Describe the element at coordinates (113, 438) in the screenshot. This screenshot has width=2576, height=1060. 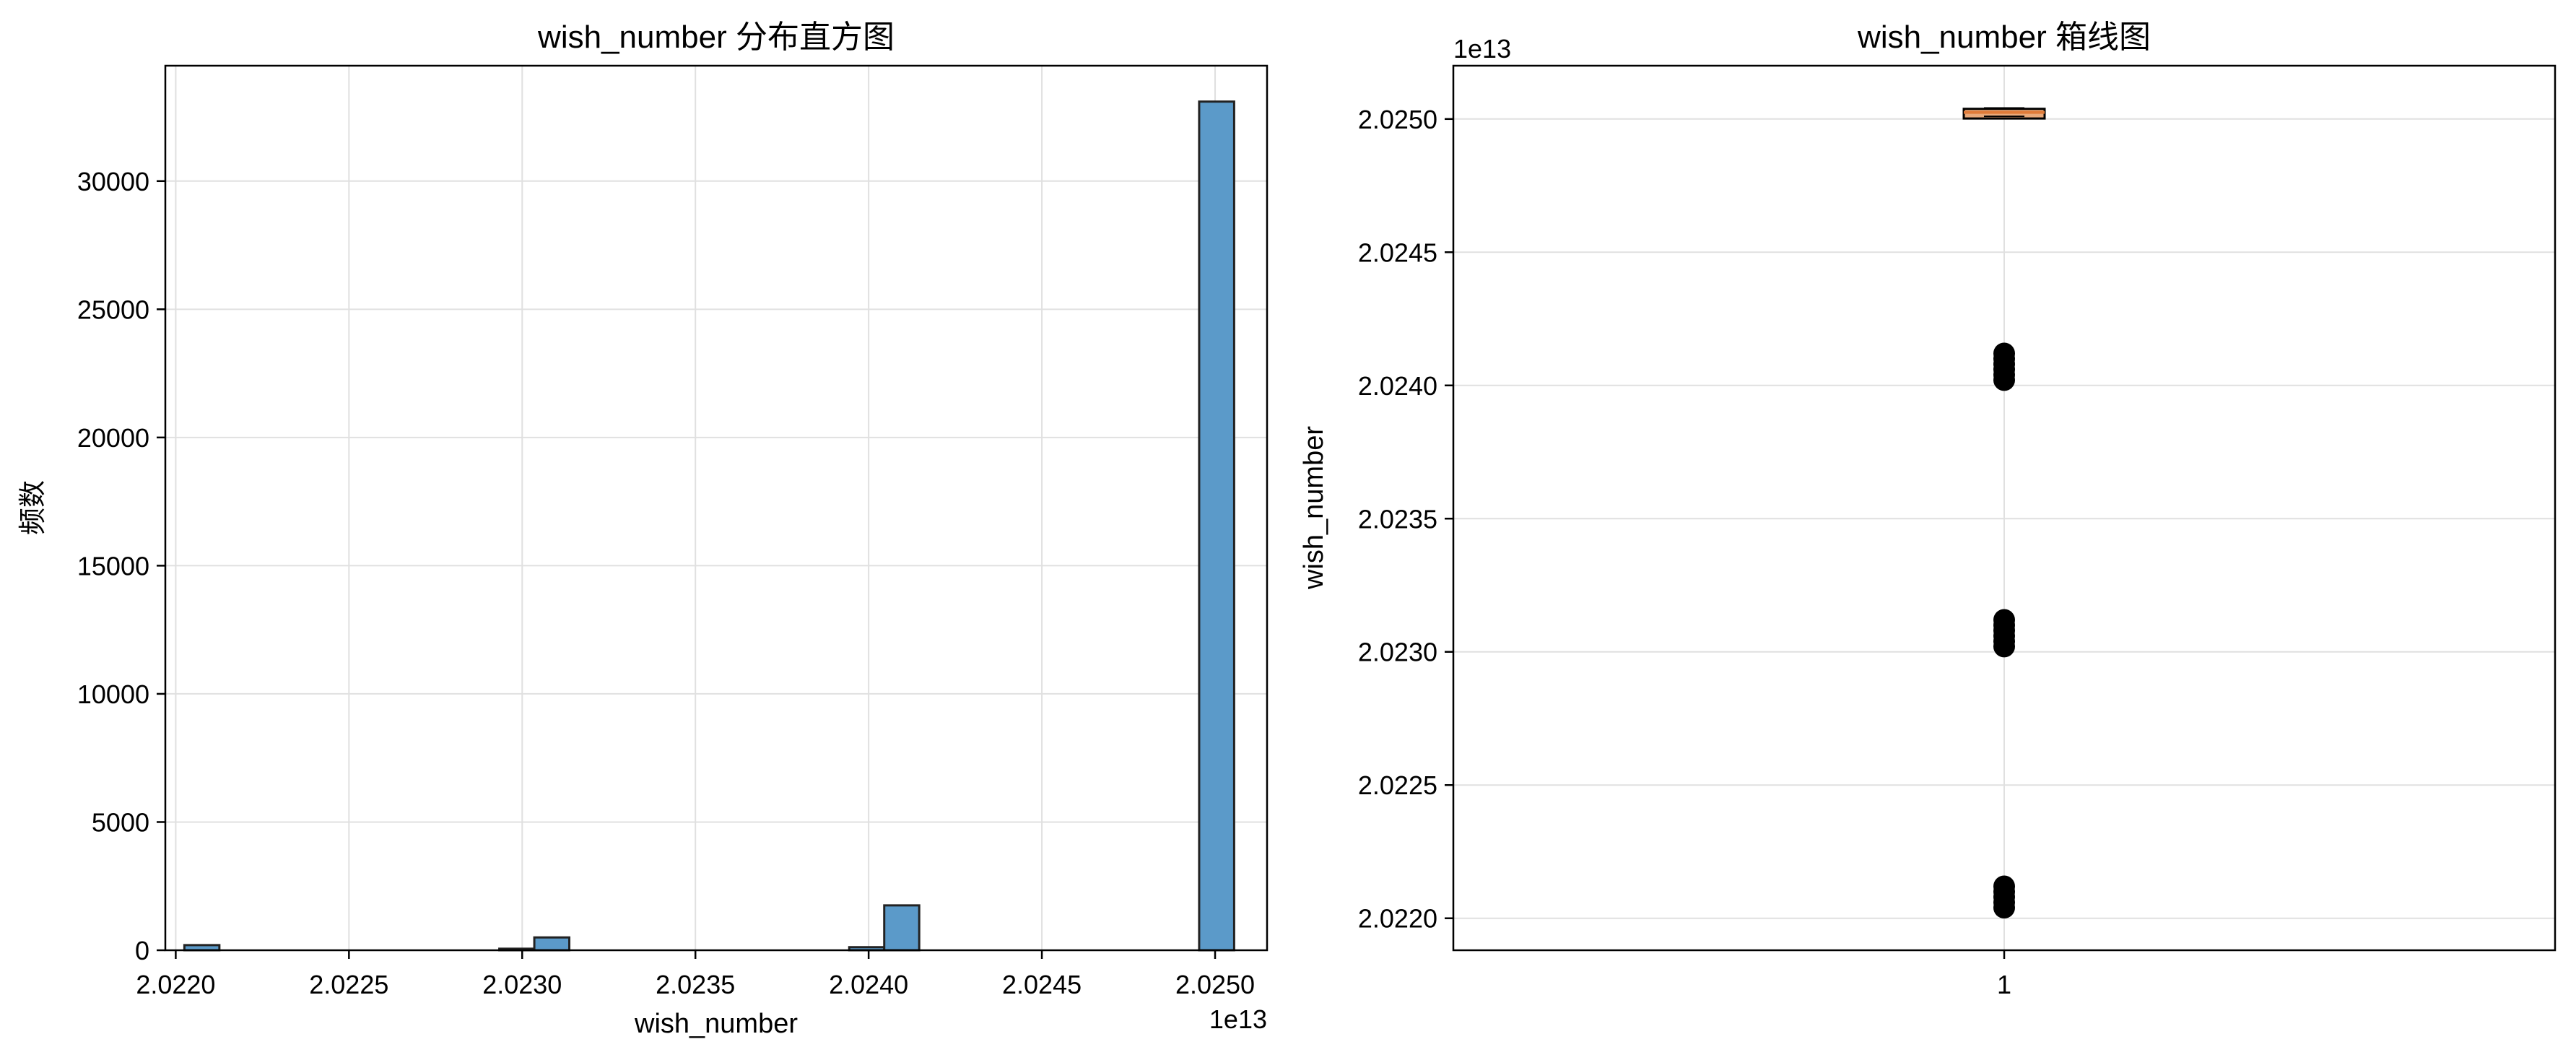
I see `histogram-y-tick-label: 20000` at that location.